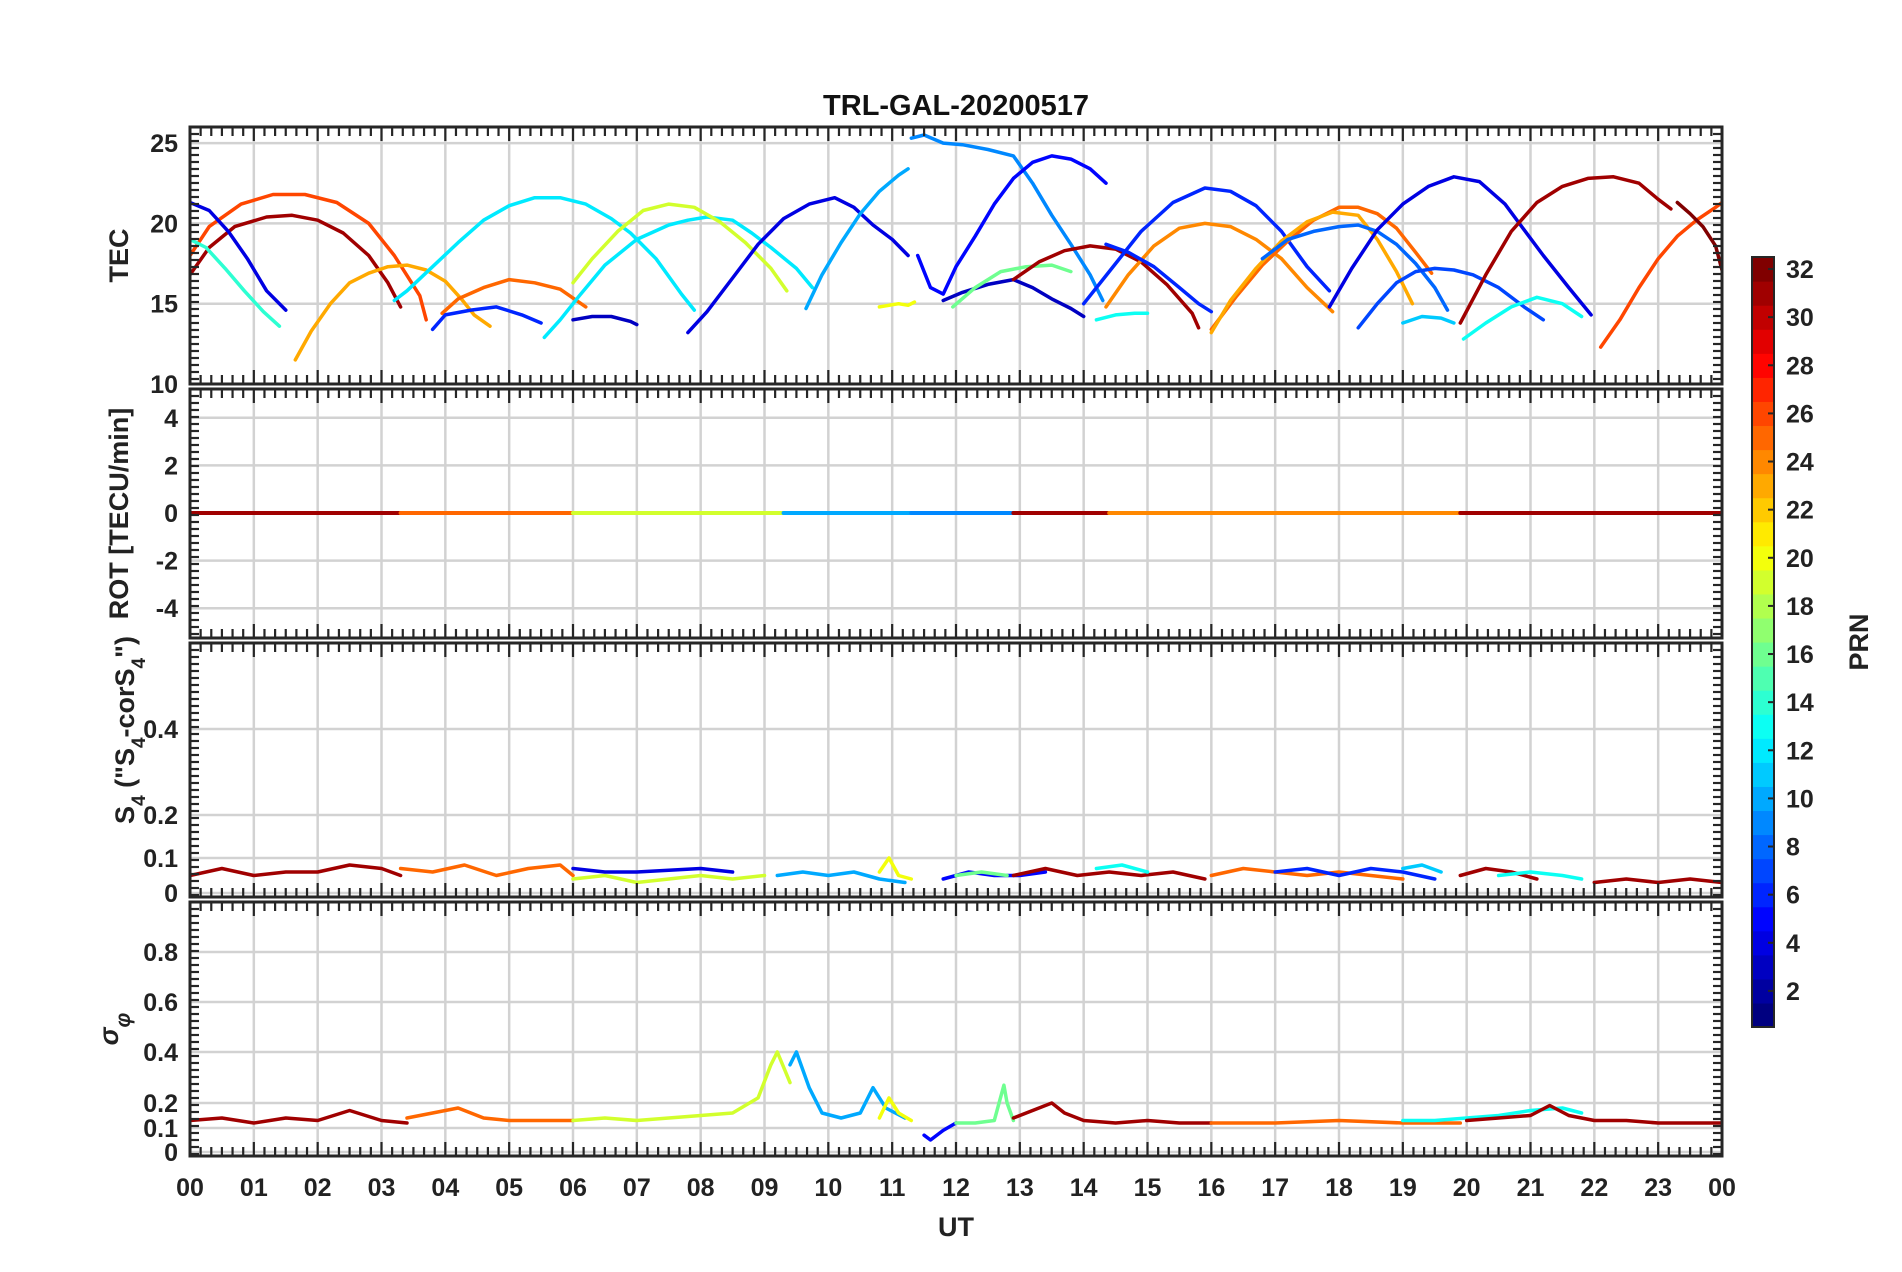 Image resolution: width=1902 pixels, height=1272 pixels. What do you see at coordinates (1800, 511) in the screenshot?
I see `colorbar-tick-label: 22` at bounding box center [1800, 511].